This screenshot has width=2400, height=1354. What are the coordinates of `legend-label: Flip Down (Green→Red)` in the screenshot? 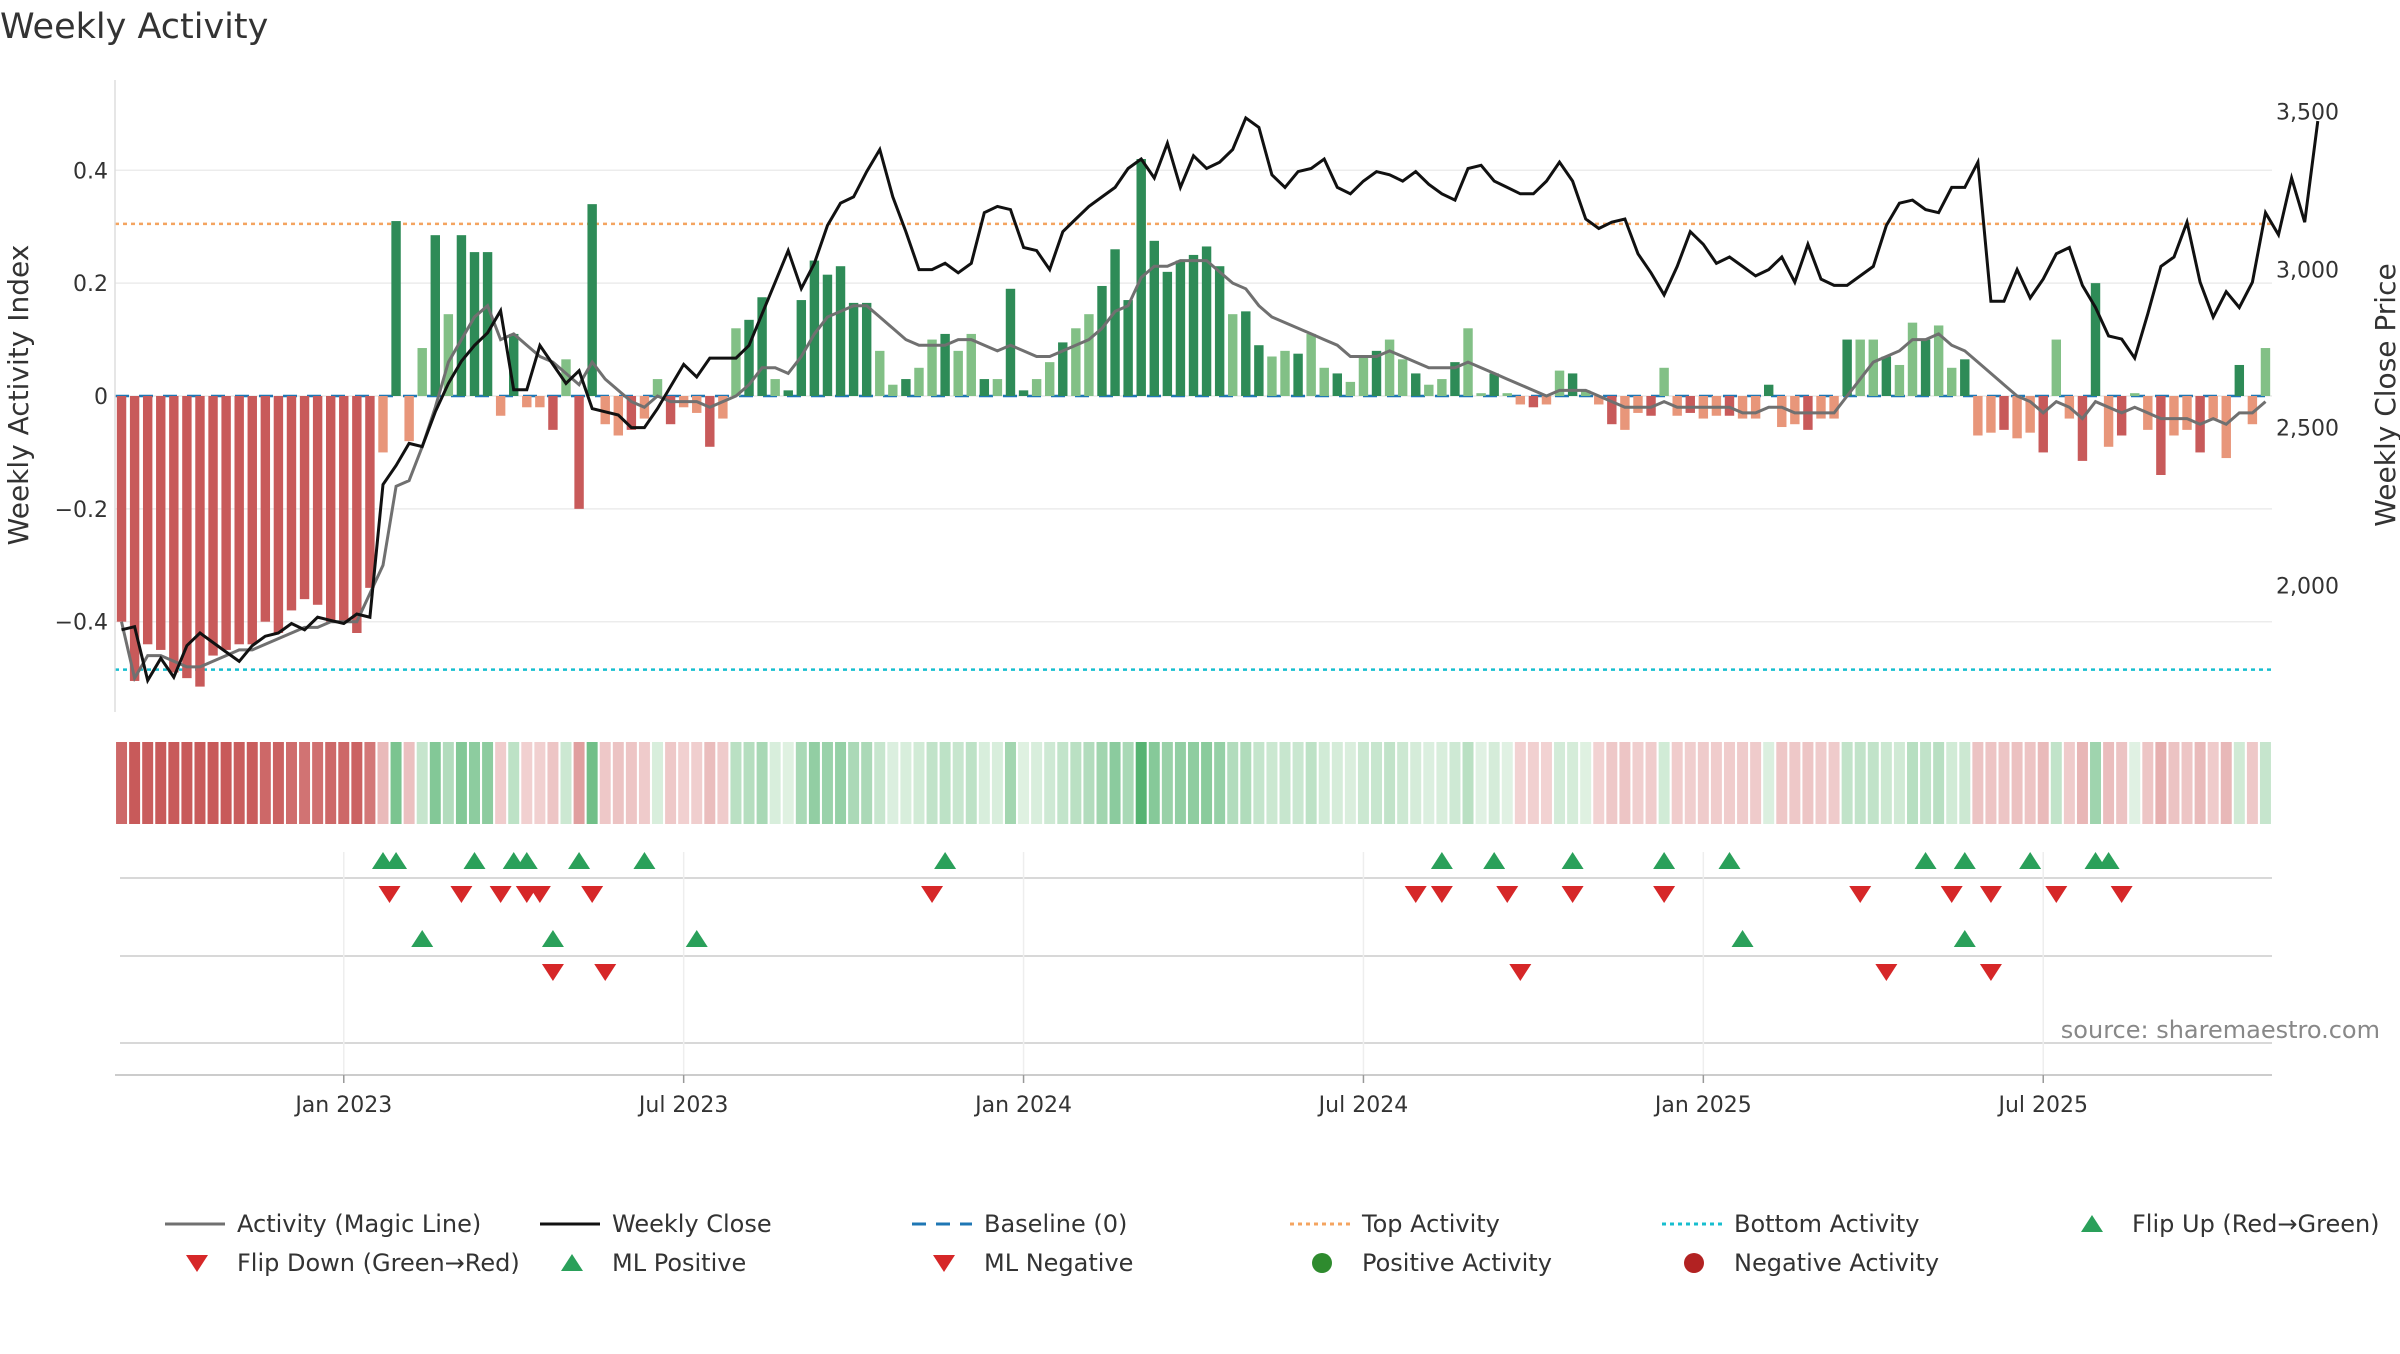 It's located at (378, 1263).